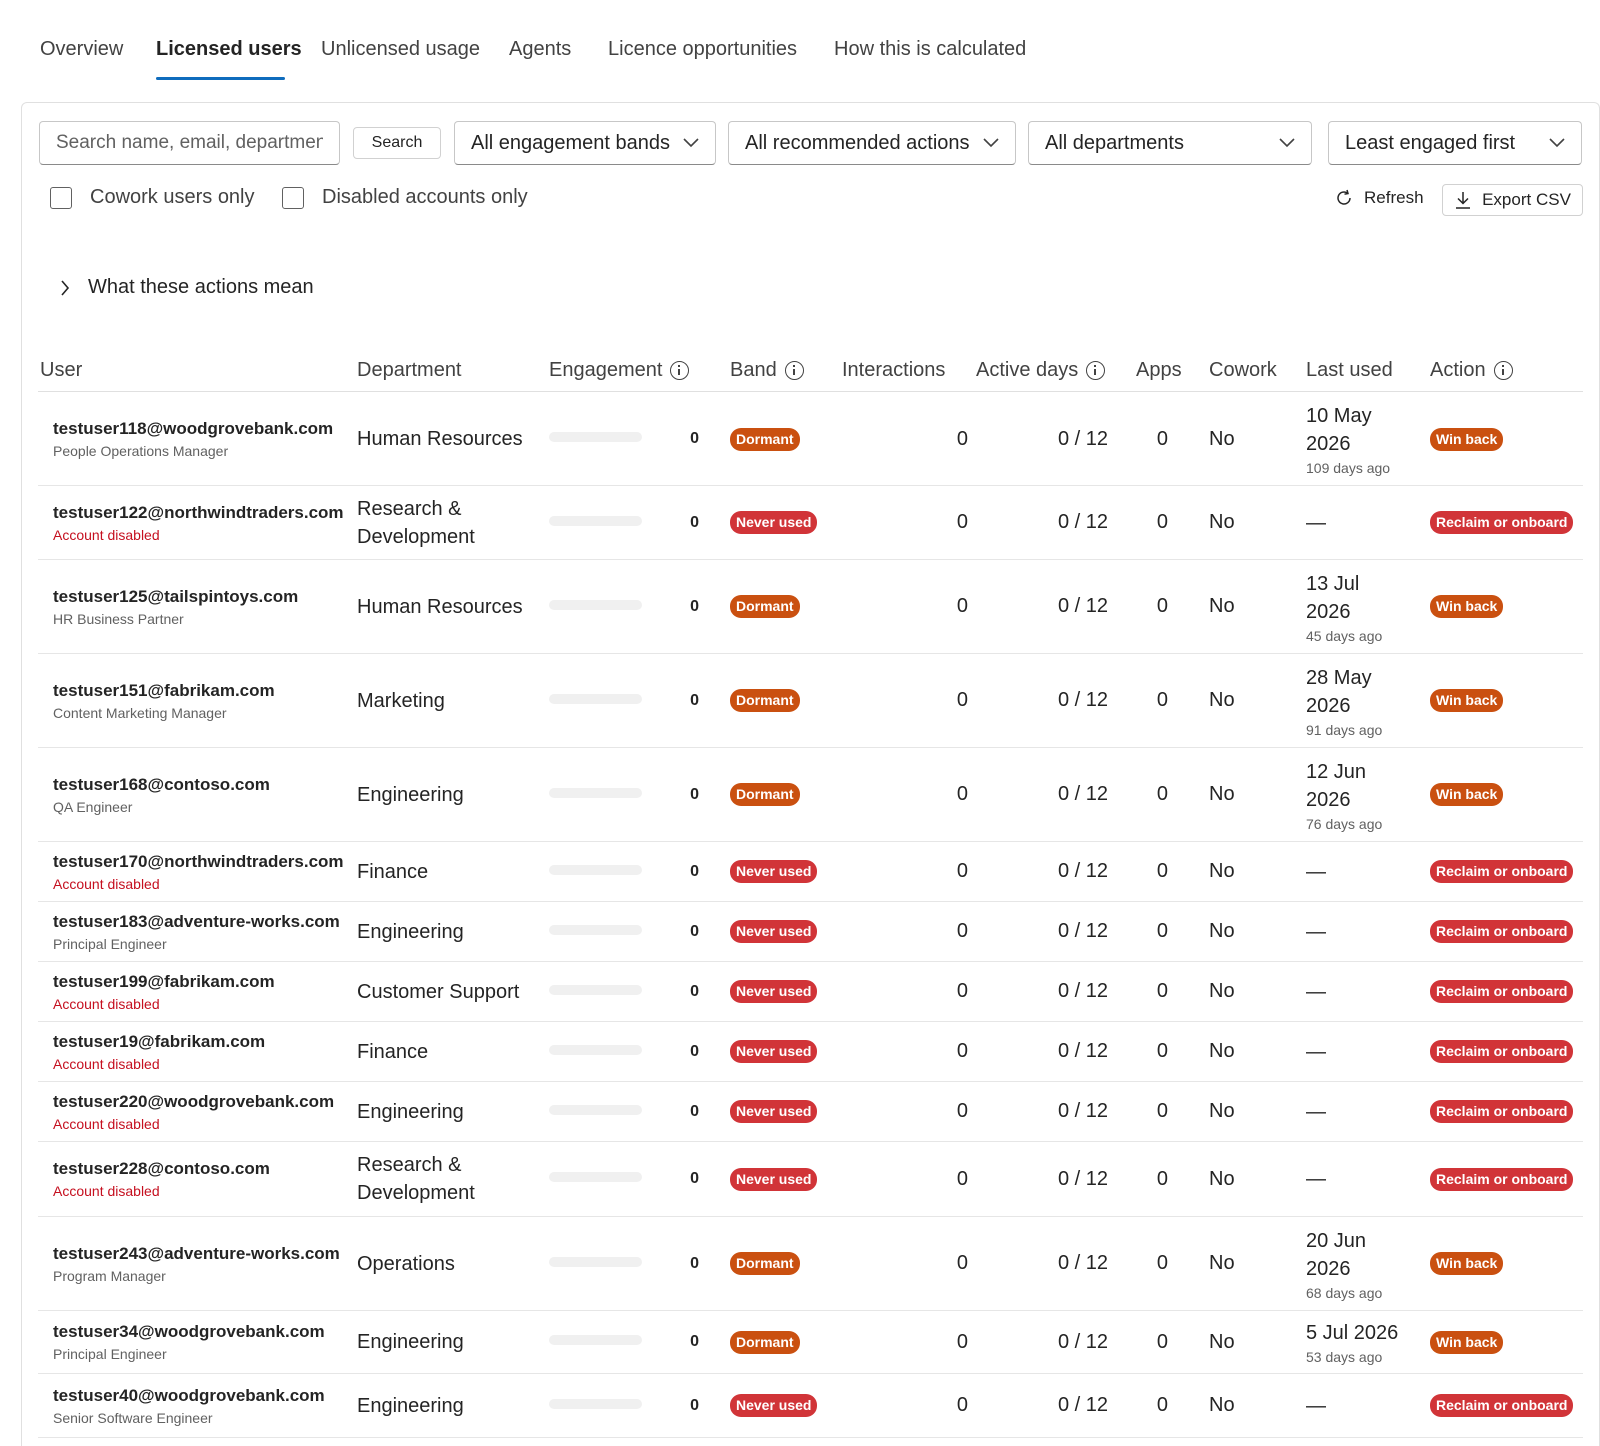 This screenshot has width=1600, height=1446. Describe the element at coordinates (1243, 370) in the screenshot. I see `col-cowork: Cowork` at that location.